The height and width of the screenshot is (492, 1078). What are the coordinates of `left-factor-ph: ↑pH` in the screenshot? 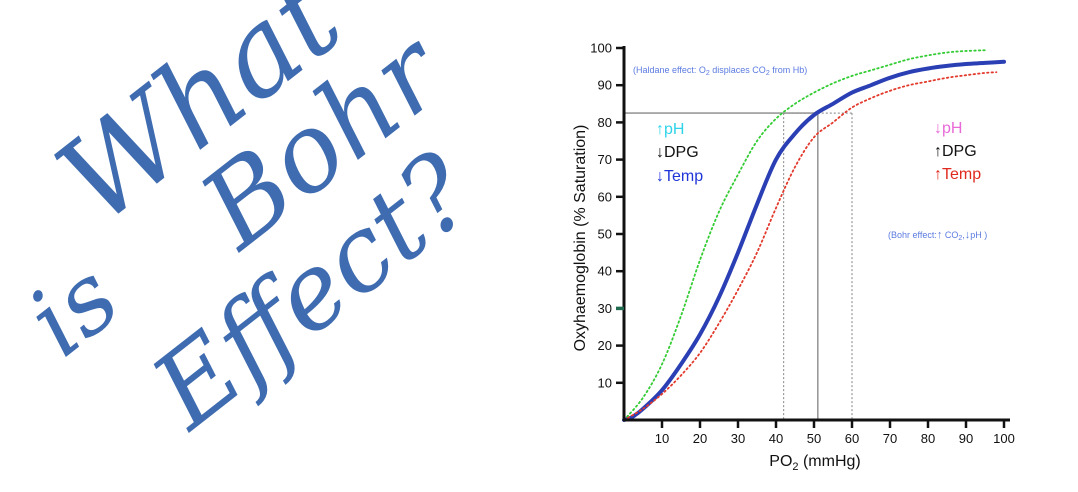 It's located at (670, 129).